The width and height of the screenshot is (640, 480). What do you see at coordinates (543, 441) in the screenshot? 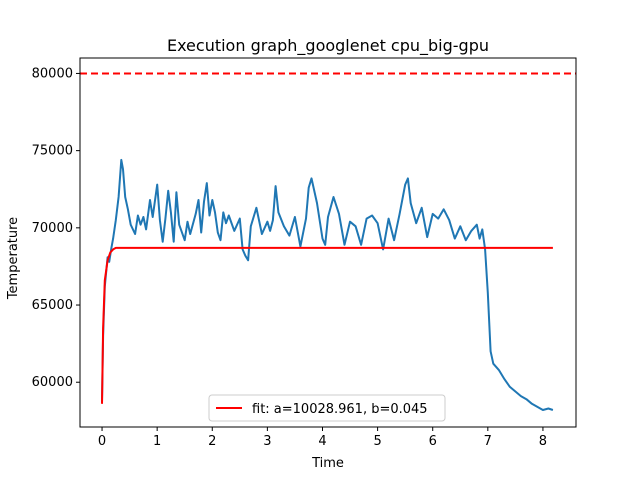
I see `x-tick-label: 8` at bounding box center [543, 441].